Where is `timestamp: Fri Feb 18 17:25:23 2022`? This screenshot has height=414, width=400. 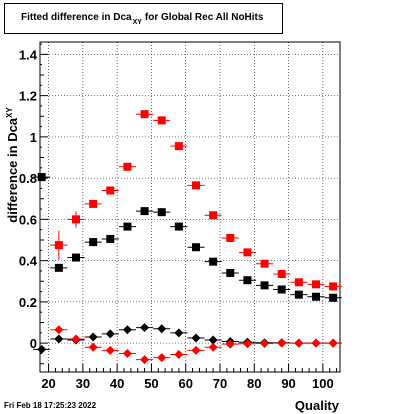 timestamp: Fri Feb 18 17:25:23 2022 is located at coordinates (50, 405).